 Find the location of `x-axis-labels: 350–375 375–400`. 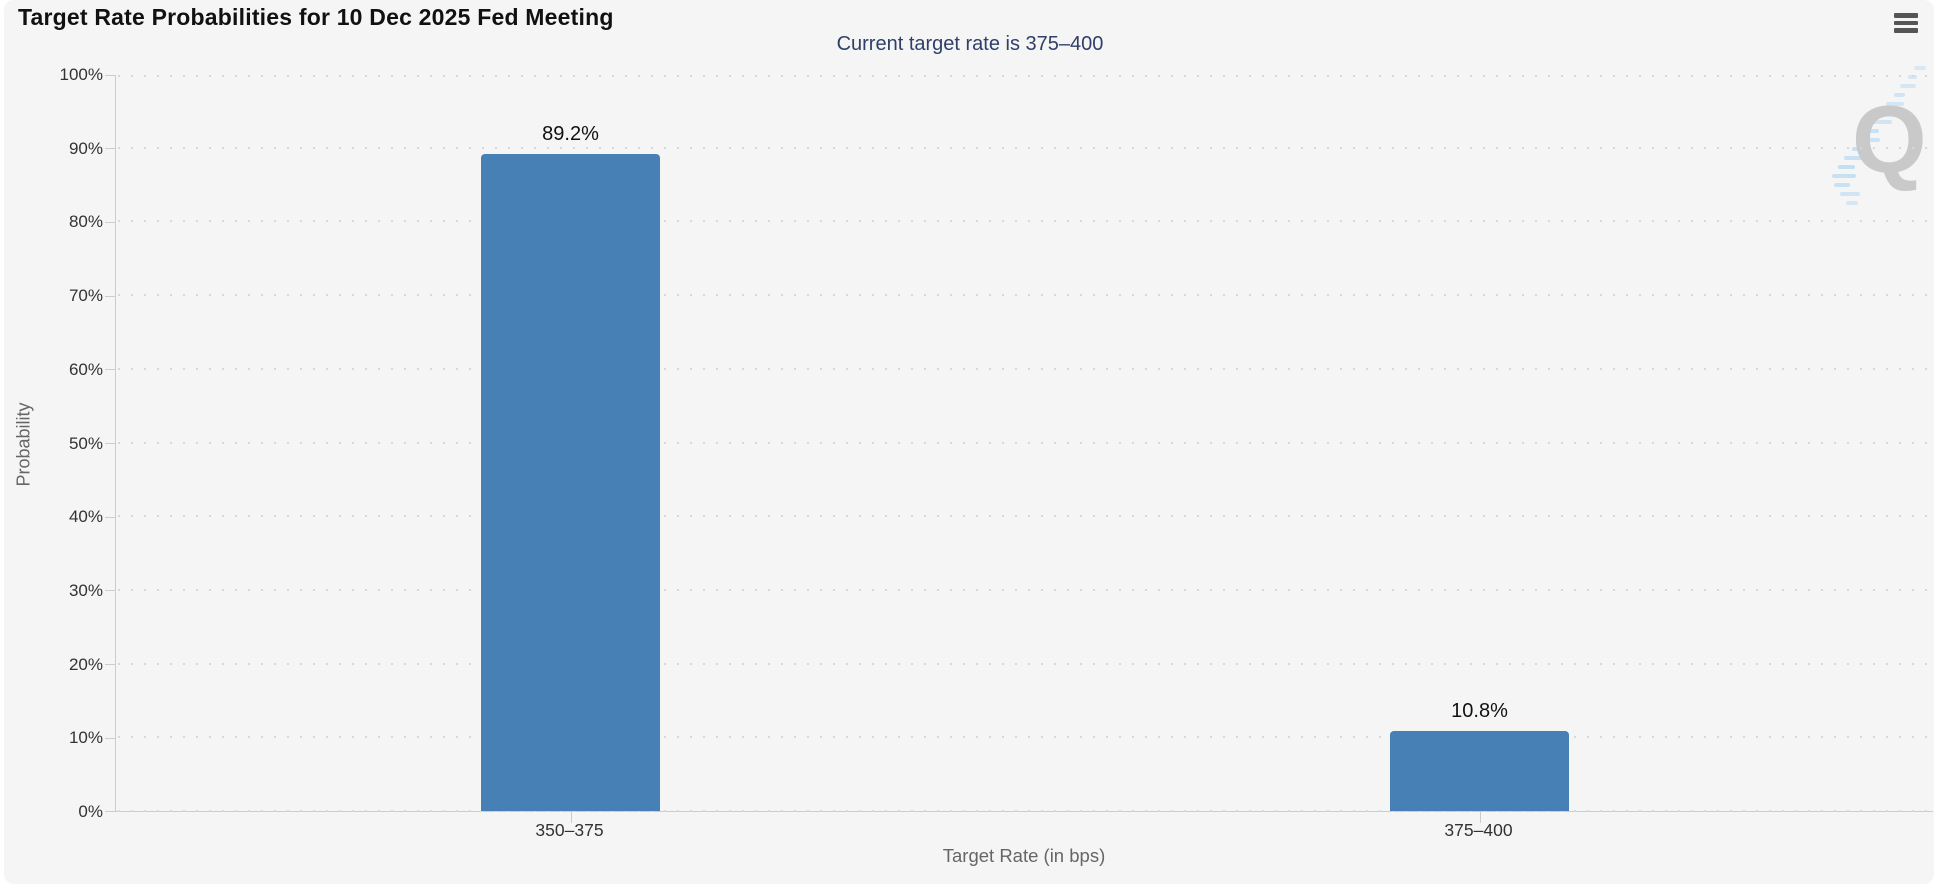

x-axis-labels: 350–375 375–400 is located at coordinates (1024, 832).